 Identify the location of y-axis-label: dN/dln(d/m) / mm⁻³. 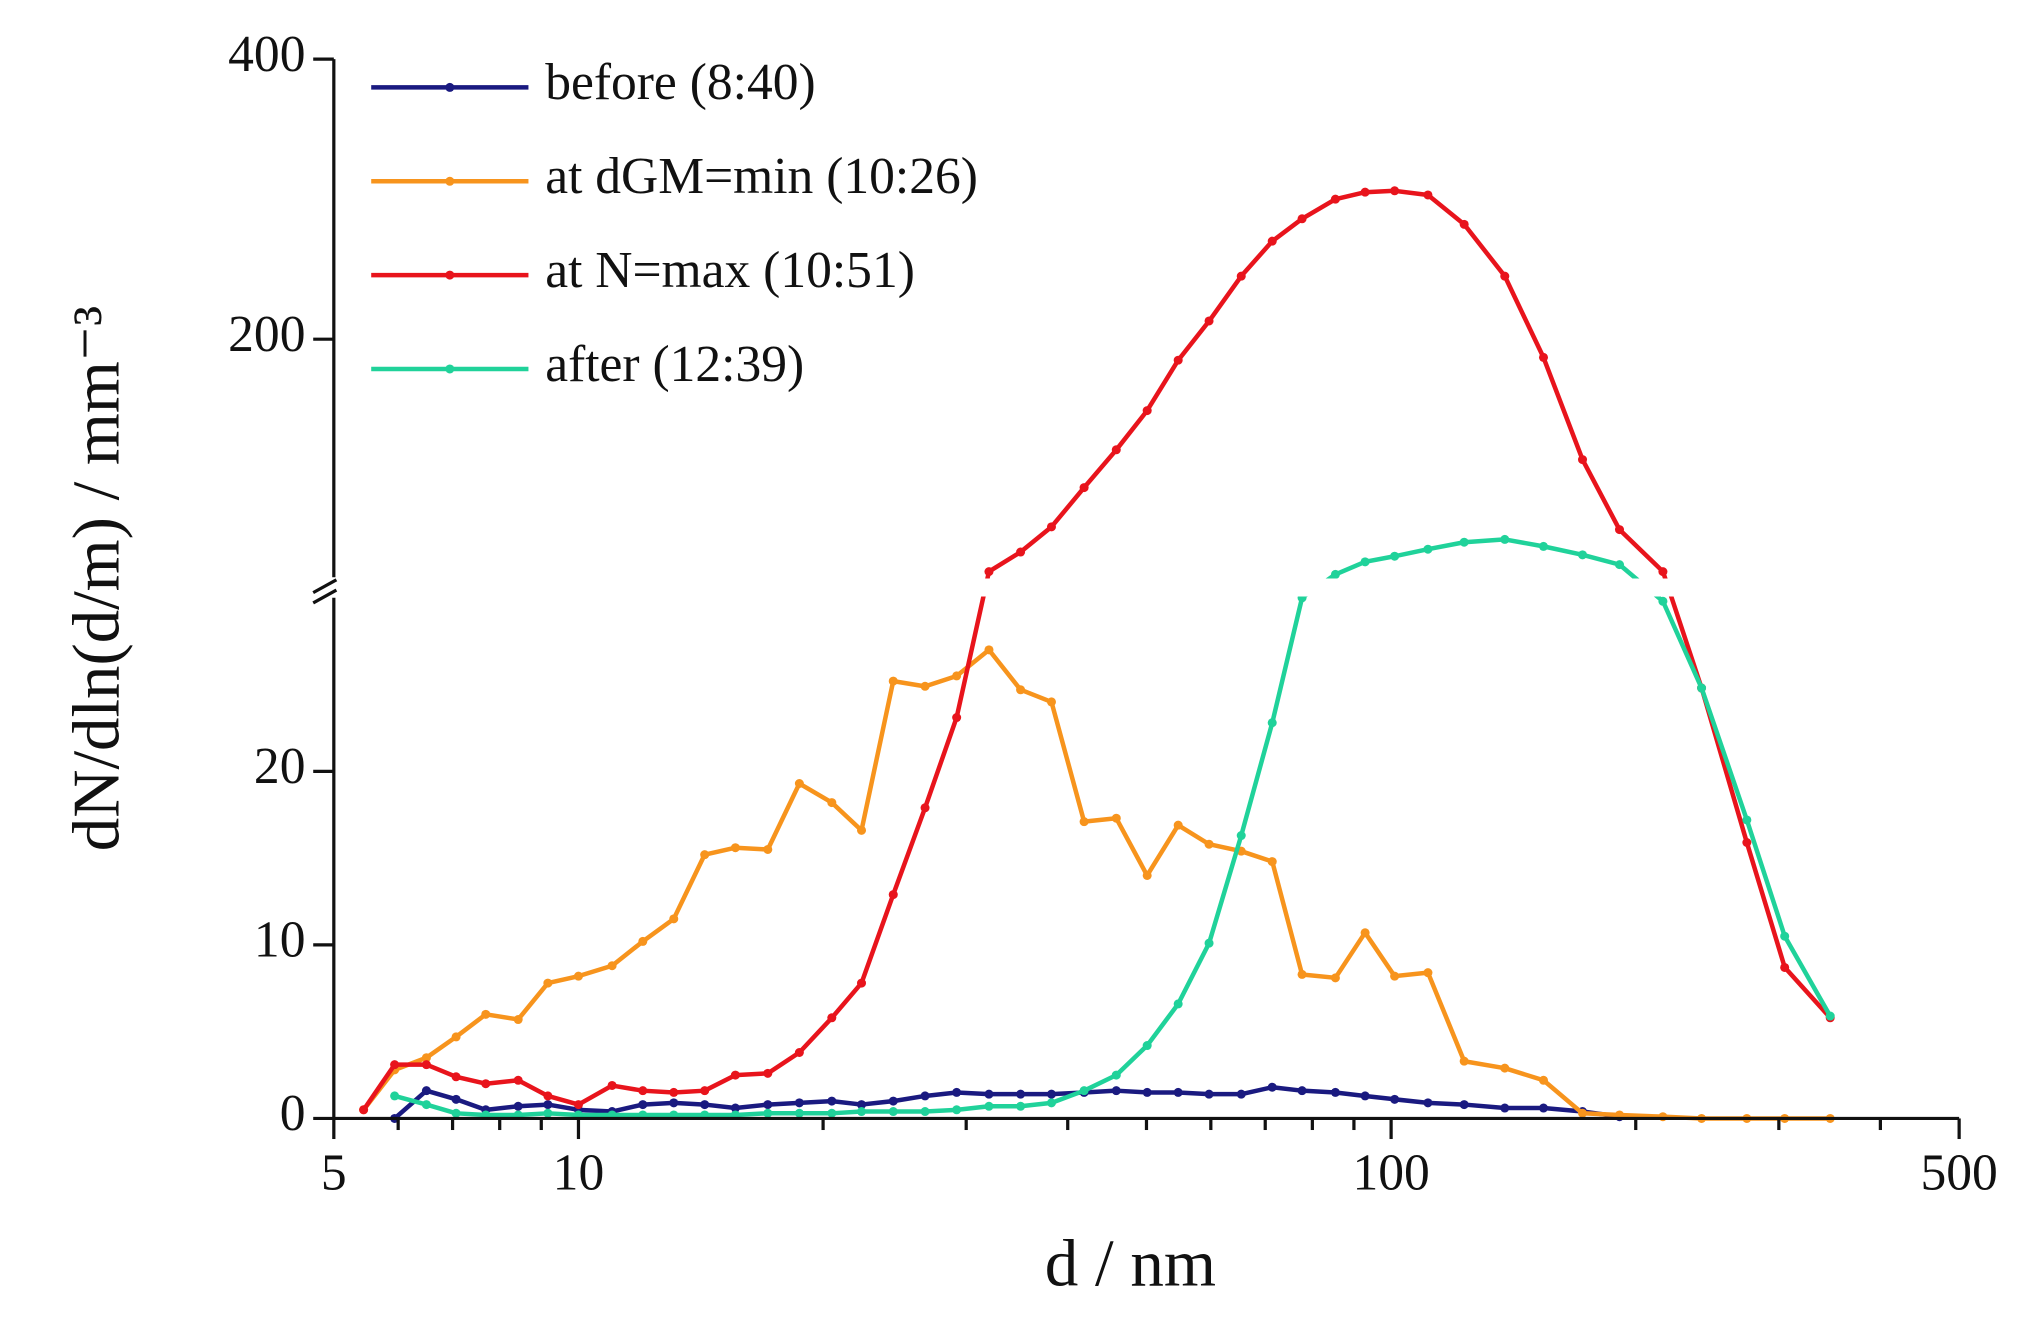
(96, 578).